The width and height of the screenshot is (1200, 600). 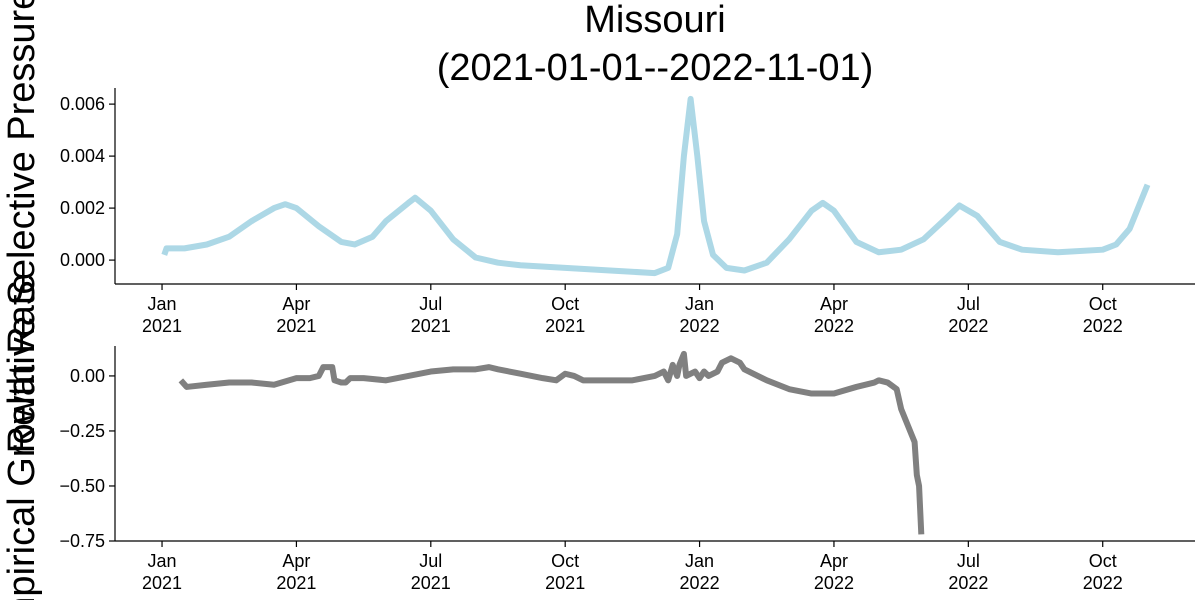 What do you see at coordinates (82, 260) in the screenshot?
I see `y-tick-label: 0.000` at bounding box center [82, 260].